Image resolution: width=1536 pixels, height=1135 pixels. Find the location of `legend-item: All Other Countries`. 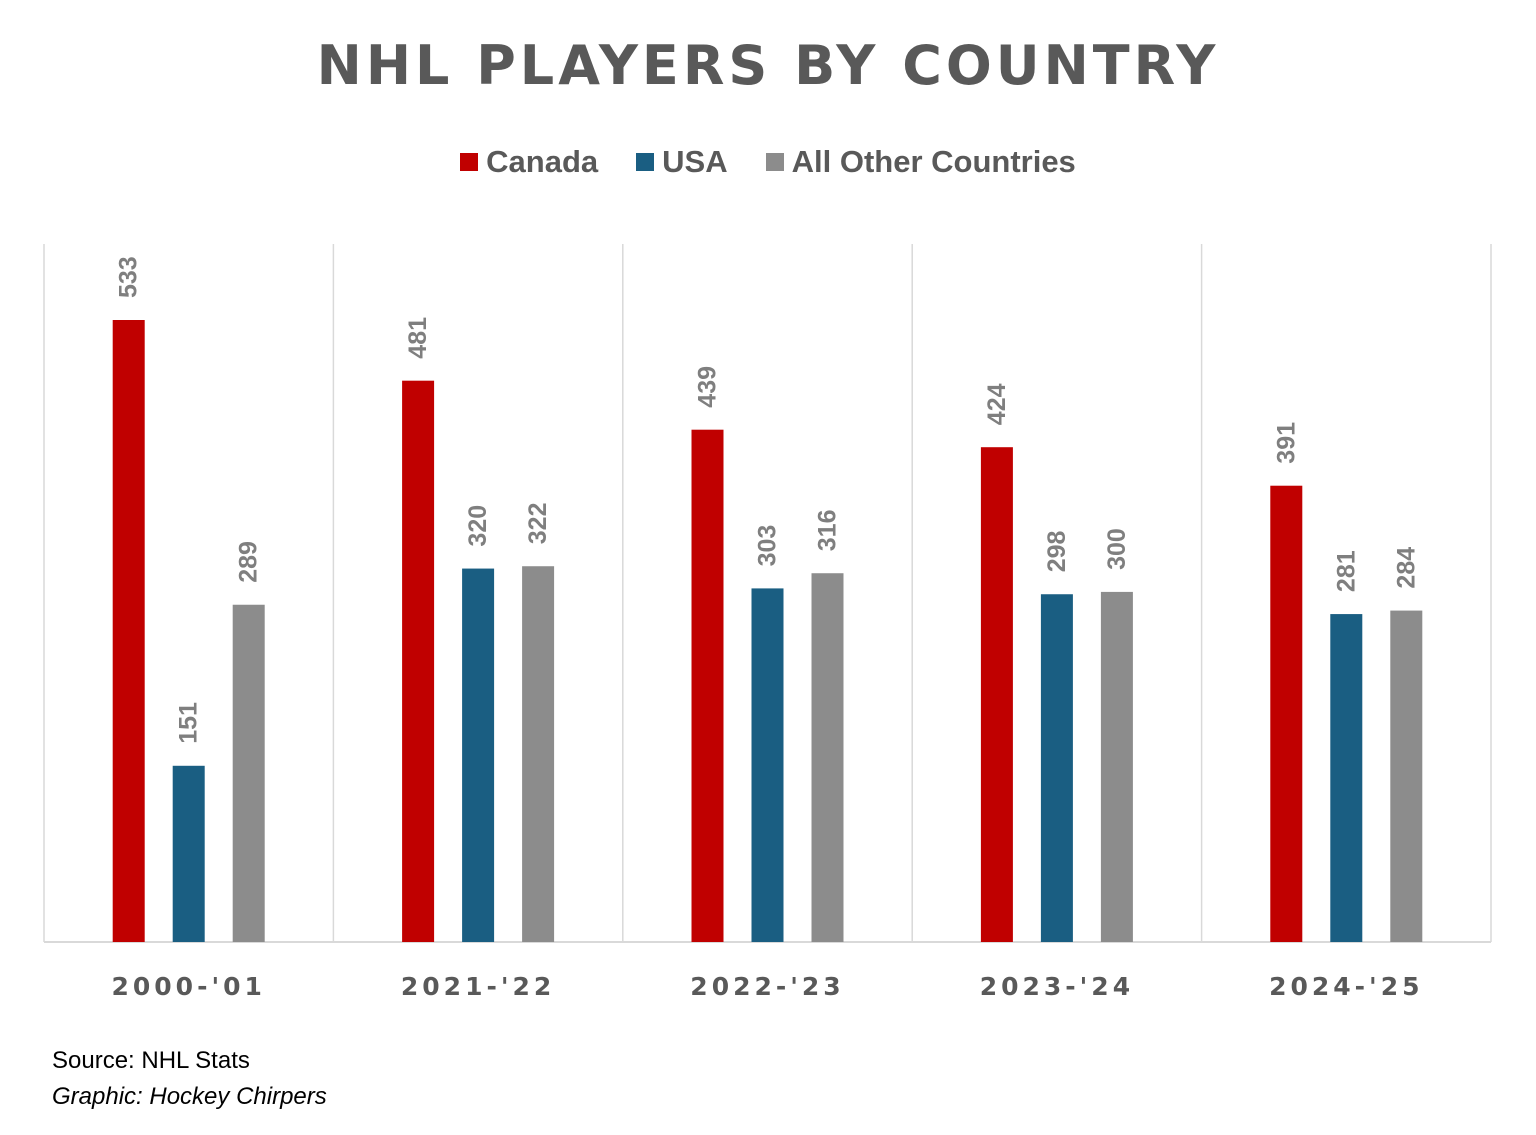

legend-item: All Other Countries is located at coordinates (920, 162).